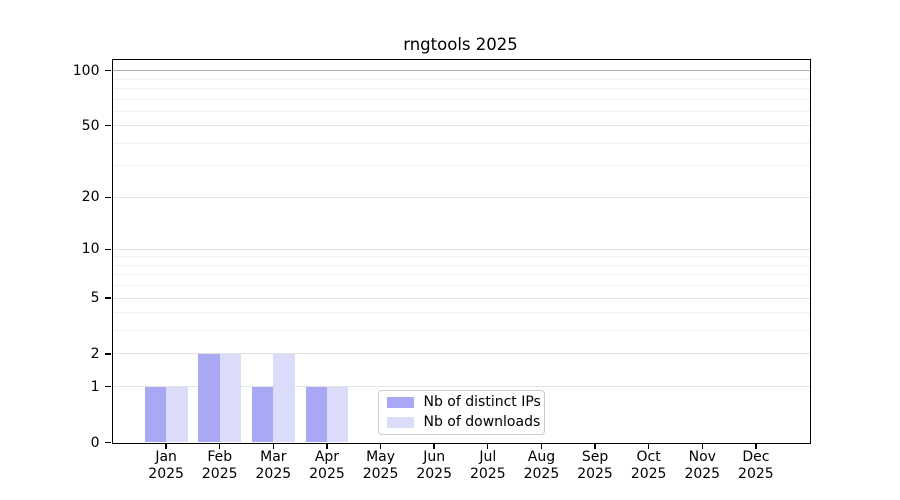 This screenshot has height=500, width=900. I want to click on x-tick-label-month: Jul, so click(488, 456).